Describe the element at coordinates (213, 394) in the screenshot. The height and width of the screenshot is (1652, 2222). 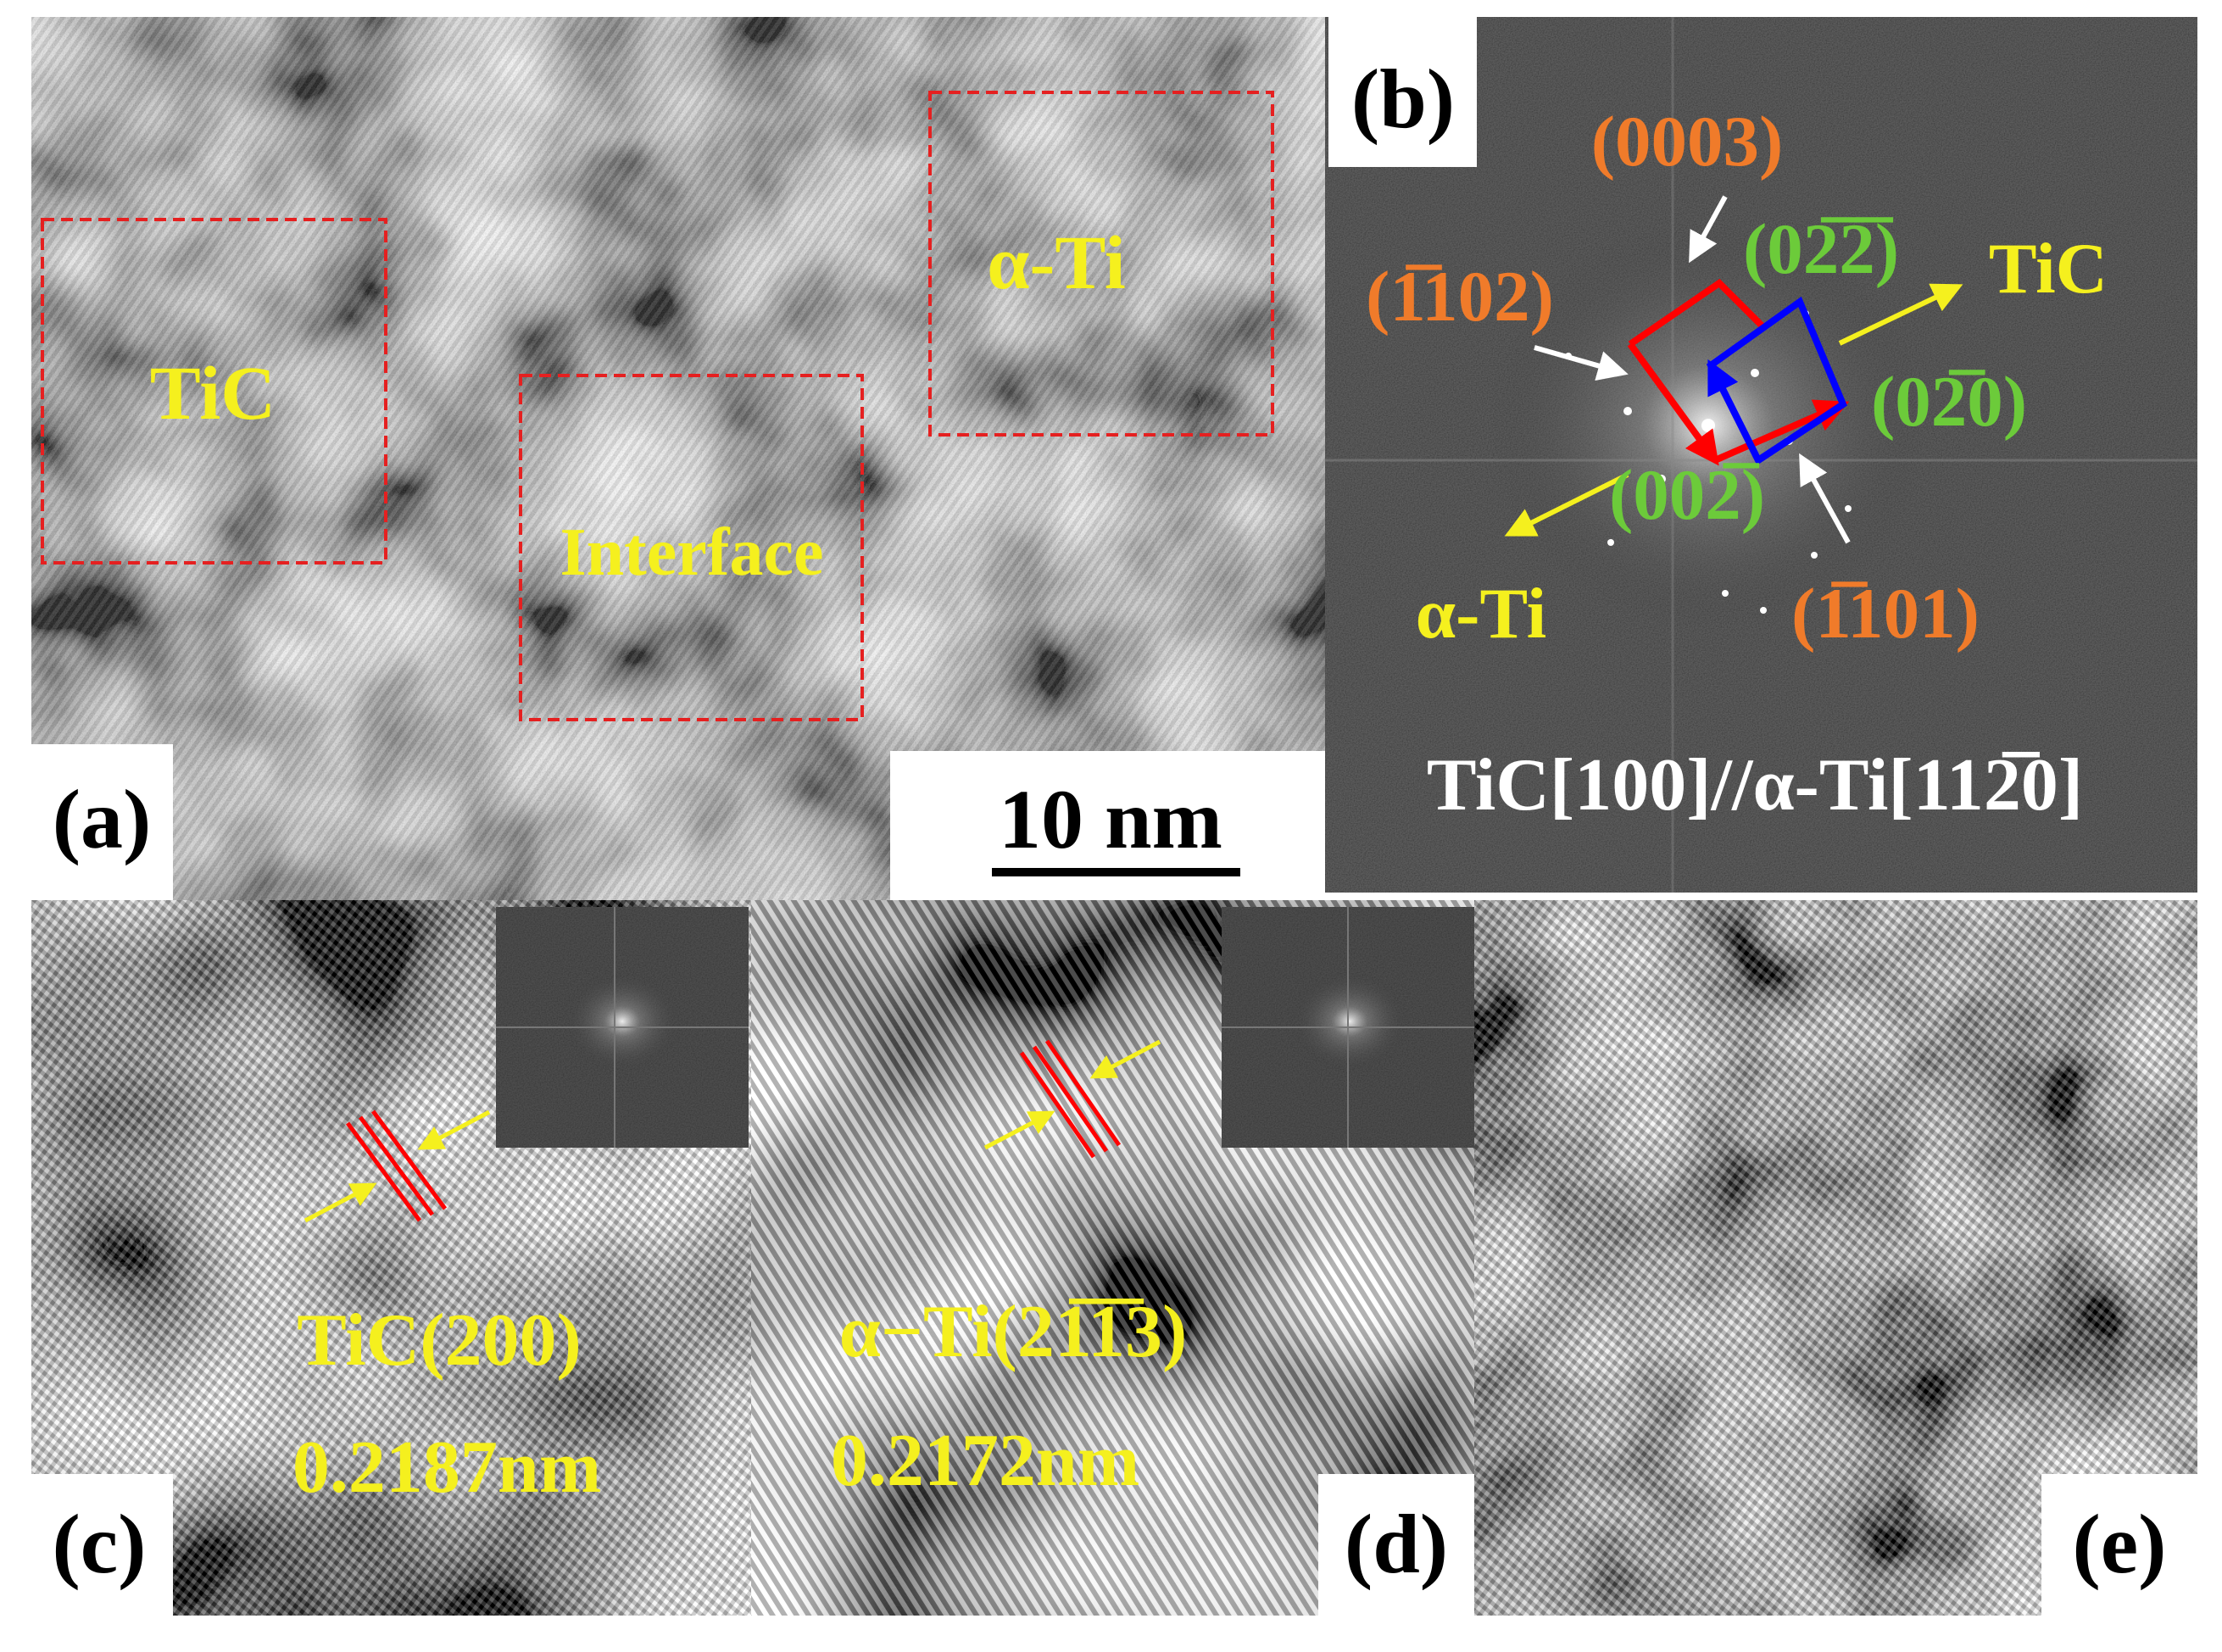
I see `region-label: TiC` at that location.